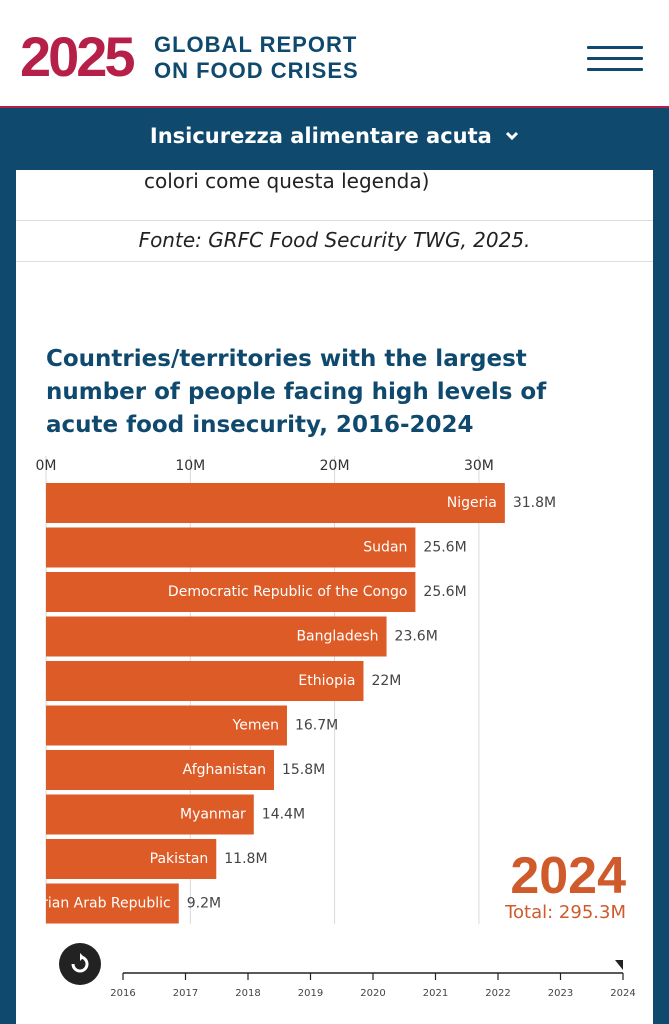  I want to click on bar-value-label: 9.2M, so click(204, 904).